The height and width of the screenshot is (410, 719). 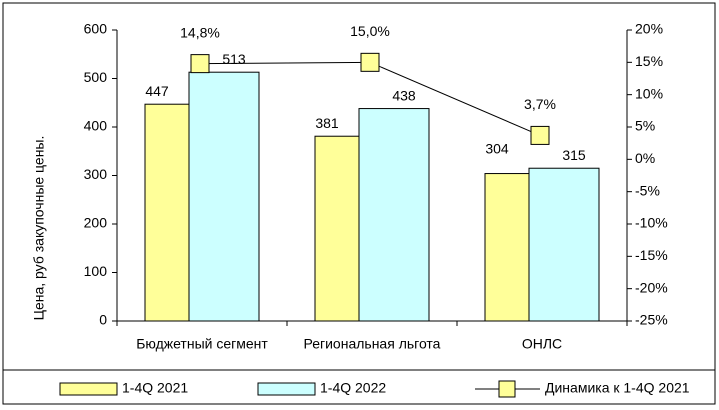 I want to click on x-tick-label: Региональная льгота, so click(x=372, y=344).